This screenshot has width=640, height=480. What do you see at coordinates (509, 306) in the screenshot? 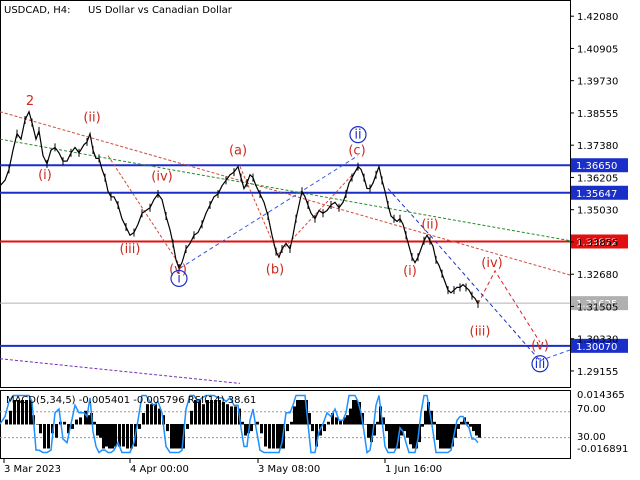
I see `forecast-path` at bounding box center [509, 306].